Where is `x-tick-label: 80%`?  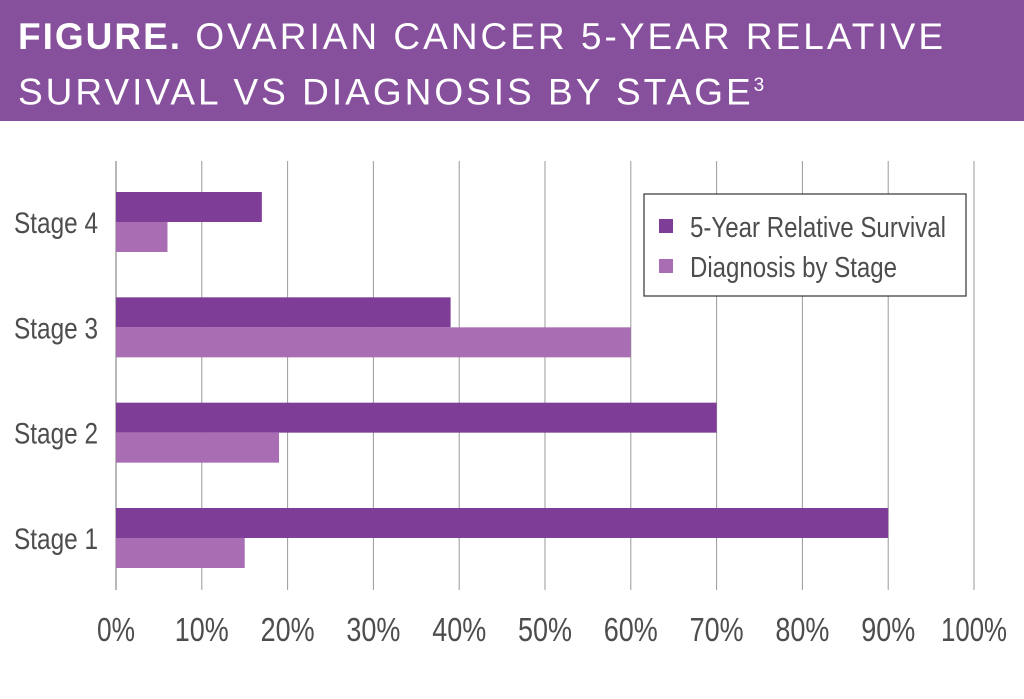 x-tick-label: 80% is located at coordinates (802, 629).